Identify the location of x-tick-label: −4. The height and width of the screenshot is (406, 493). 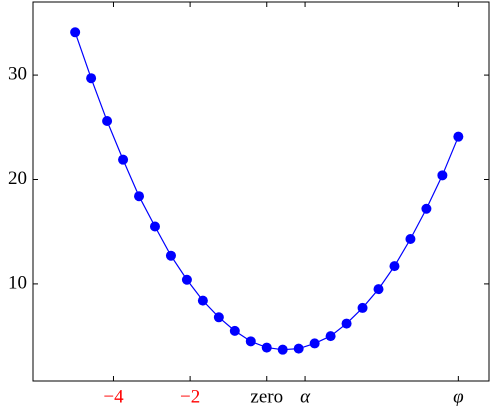
(113, 396).